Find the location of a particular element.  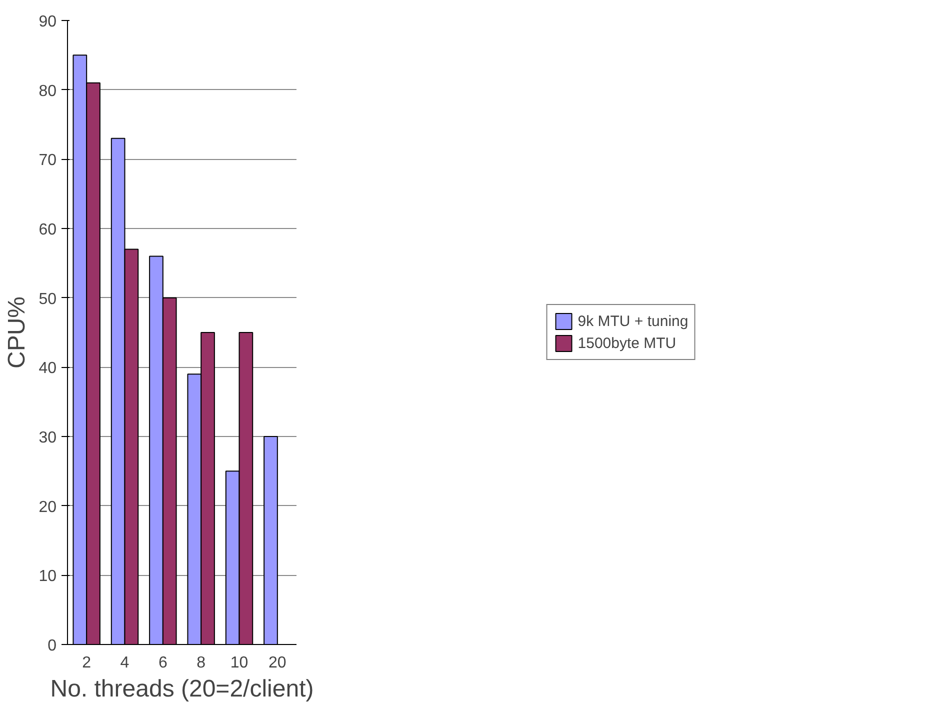

y-tick-label: 20 is located at coordinates (47, 507).